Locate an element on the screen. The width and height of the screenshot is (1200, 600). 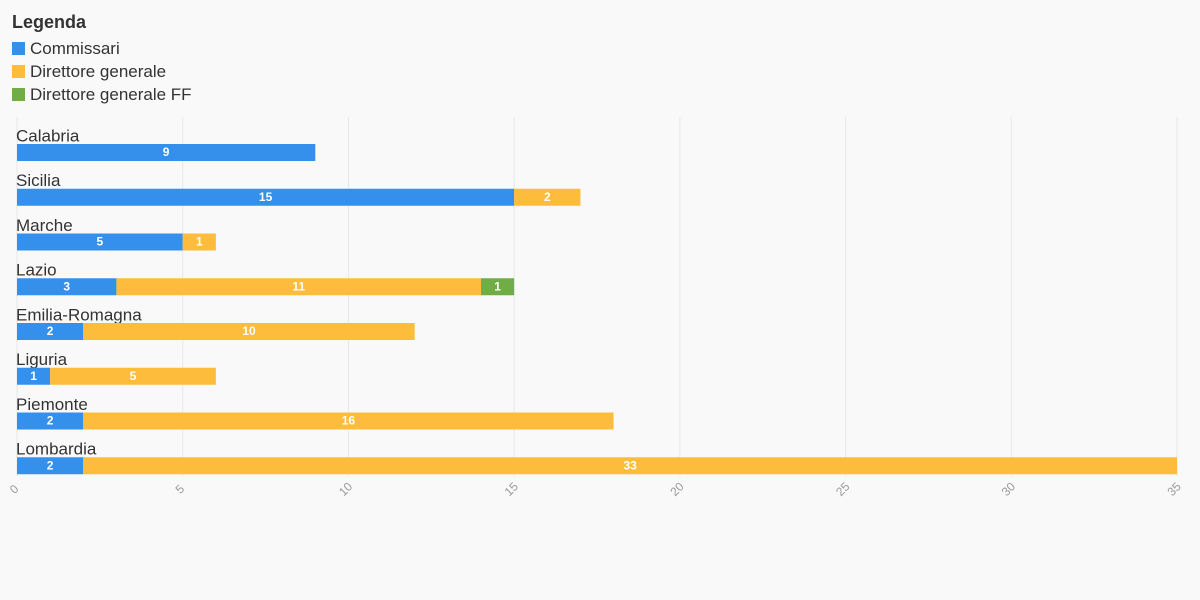
bar-lazio-direttore-generale is located at coordinates (298, 287).